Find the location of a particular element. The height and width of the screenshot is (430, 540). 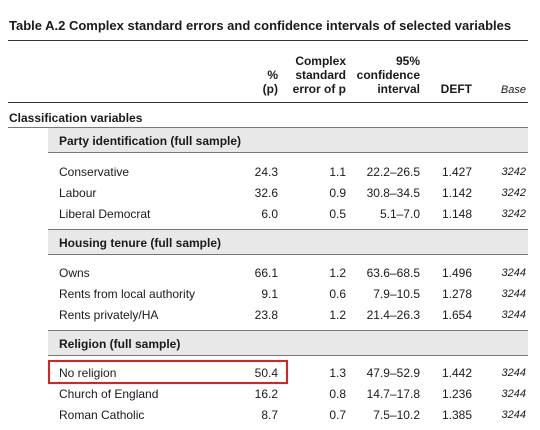

header-se-line2: standard is located at coordinates (320, 75).